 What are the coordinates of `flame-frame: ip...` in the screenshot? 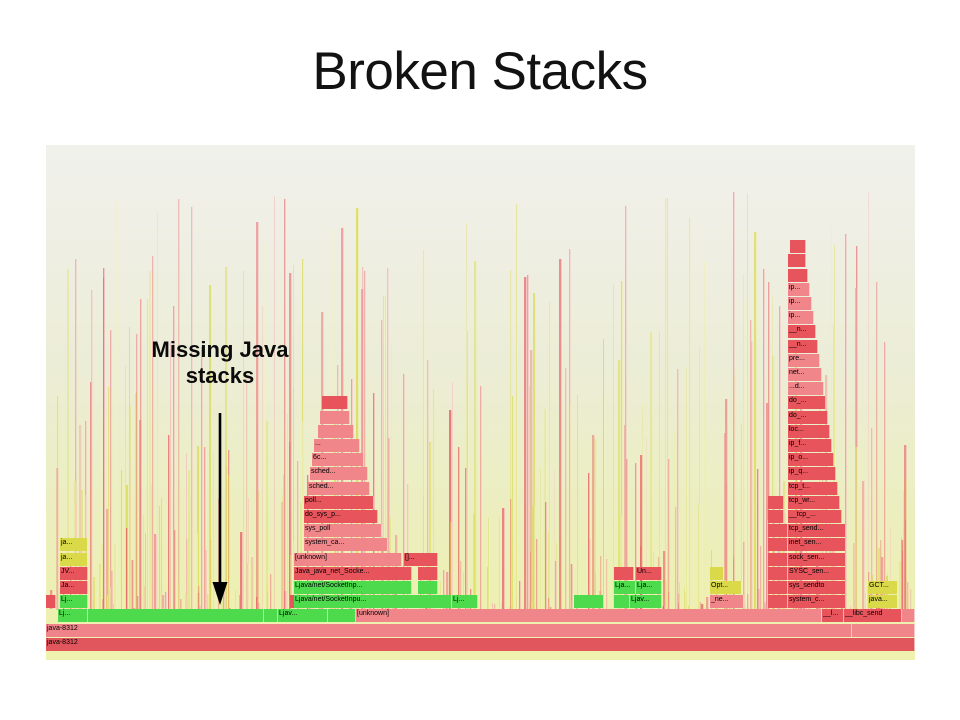 It's located at (800, 303).